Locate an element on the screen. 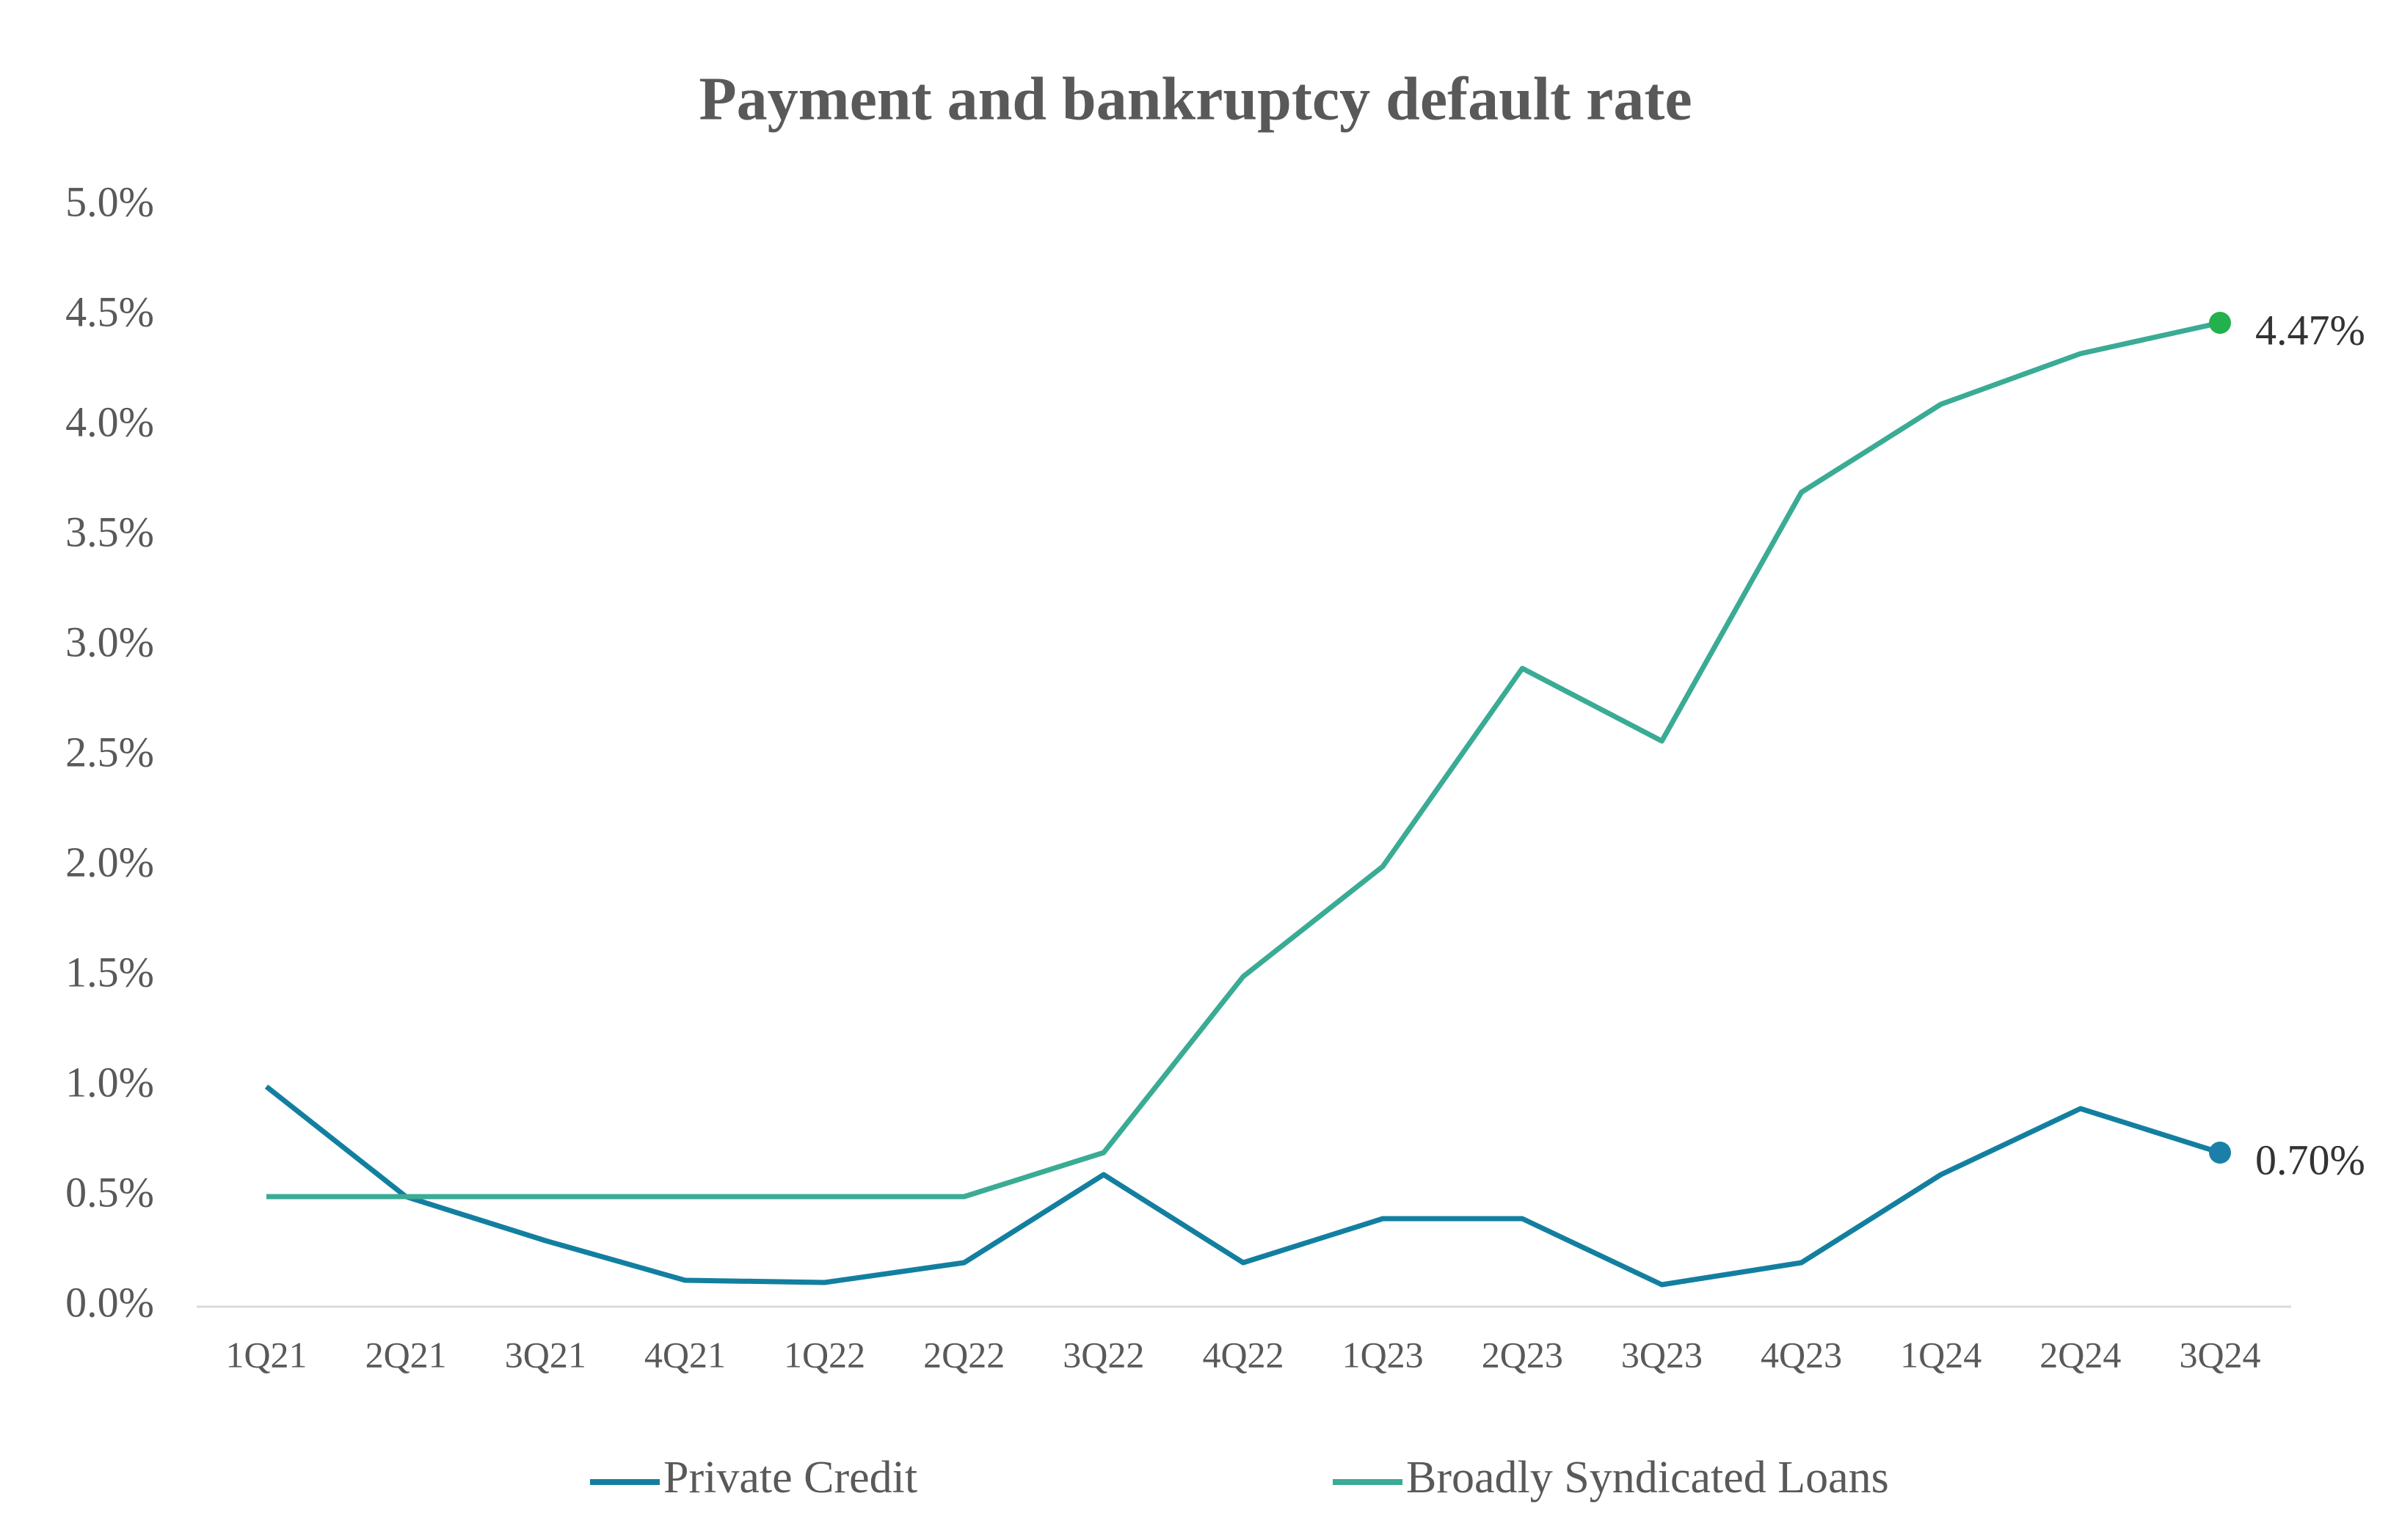 Image resolution: width=2391 pixels, height=1540 pixels. x-tick-label: 2Q22 is located at coordinates (964, 1354).